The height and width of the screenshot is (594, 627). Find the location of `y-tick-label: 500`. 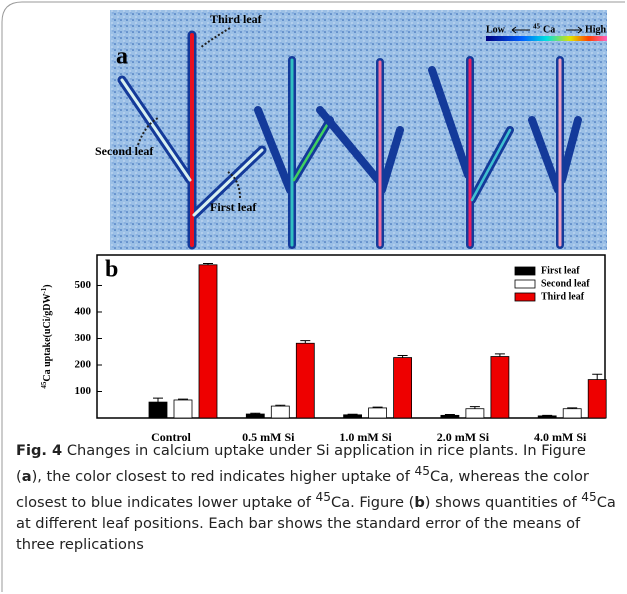

y-tick-label: 500 is located at coordinates (83, 285).